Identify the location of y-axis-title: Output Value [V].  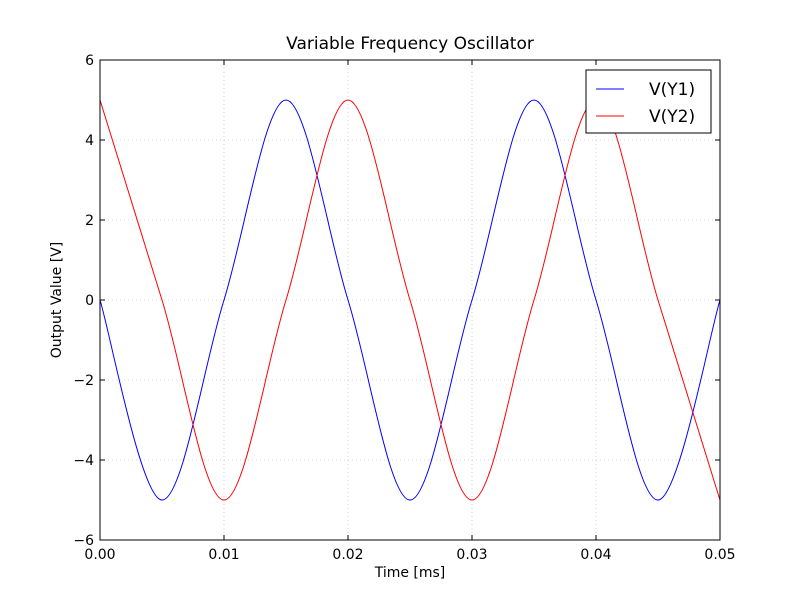
(57, 300).